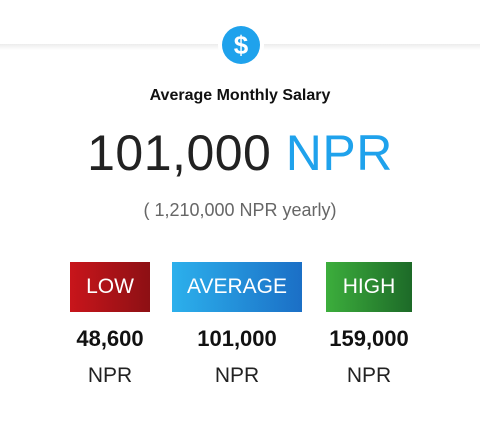 The image size is (480, 422). Describe the element at coordinates (369, 338) in the screenshot. I see `high-value: 159,000` at that location.